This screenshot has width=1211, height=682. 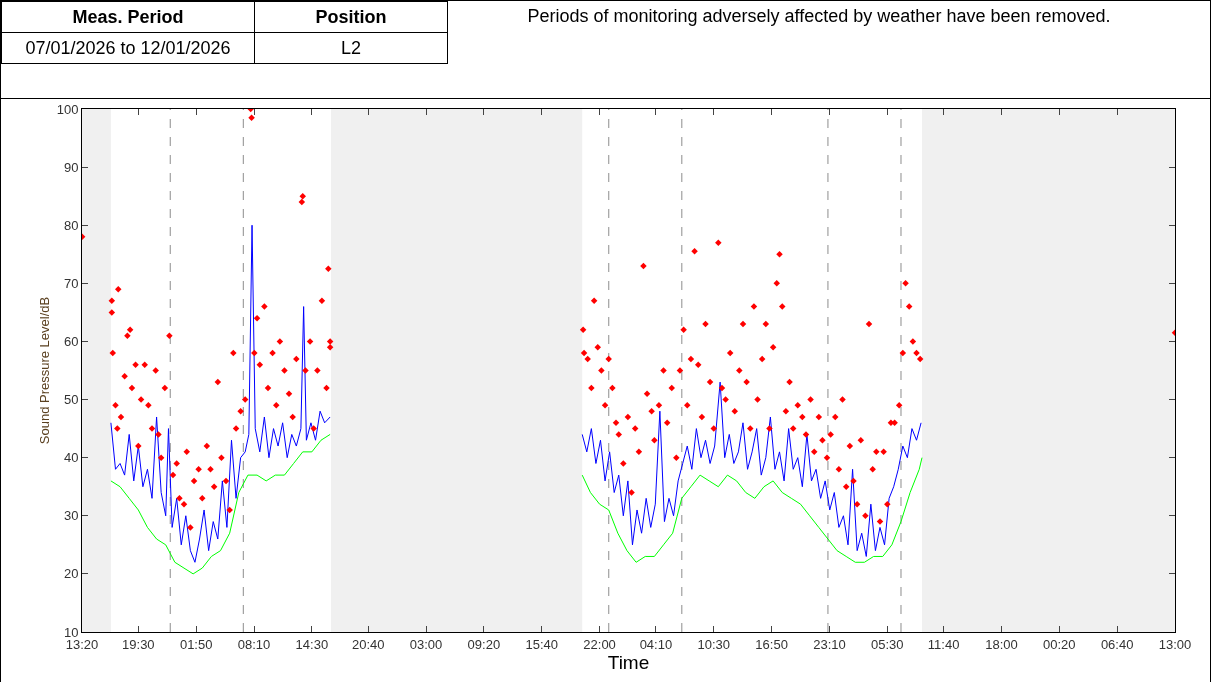 I want to click on x-axis-title: Time, so click(x=628, y=662).